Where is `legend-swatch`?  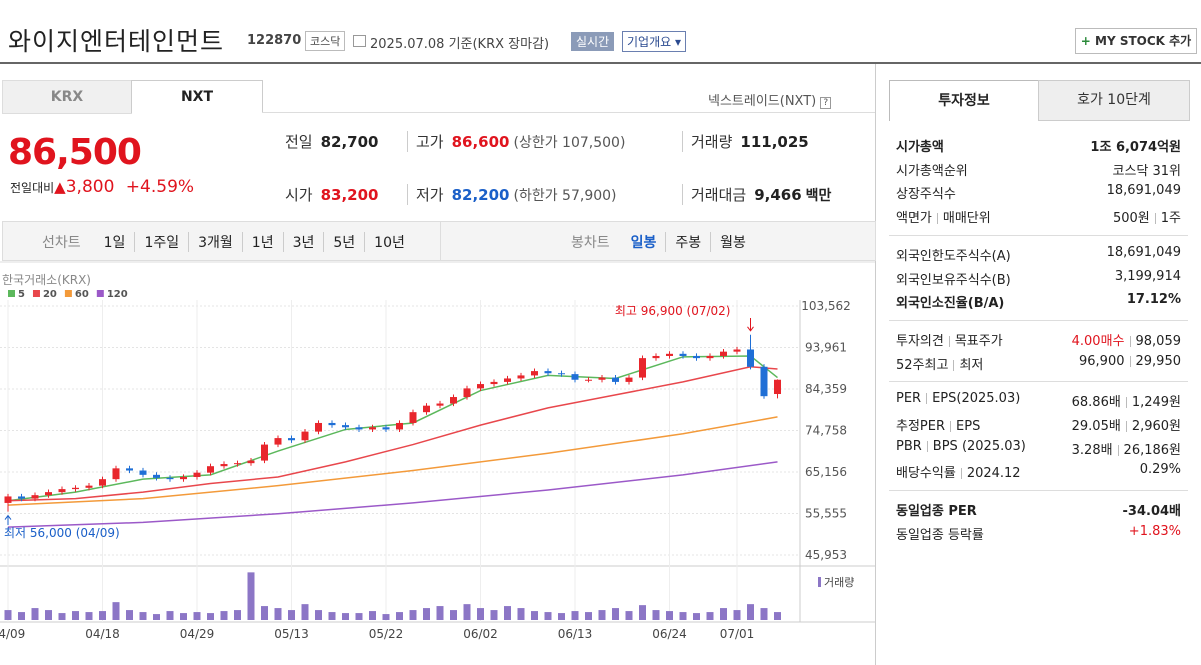
legend-swatch is located at coordinates (100, 293).